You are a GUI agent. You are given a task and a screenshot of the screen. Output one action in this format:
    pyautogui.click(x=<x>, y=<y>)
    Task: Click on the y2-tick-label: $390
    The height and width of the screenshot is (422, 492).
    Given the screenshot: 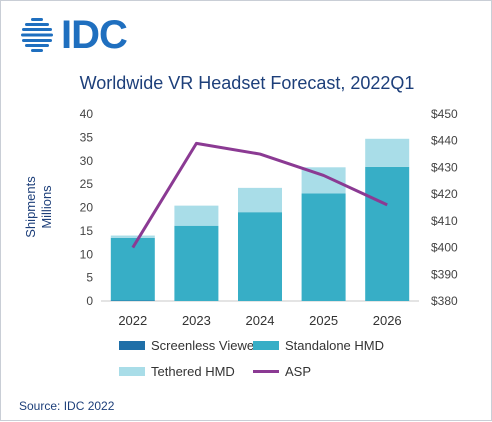 What is the action you would take?
    pyautogui.click(x=444, y=274)
    